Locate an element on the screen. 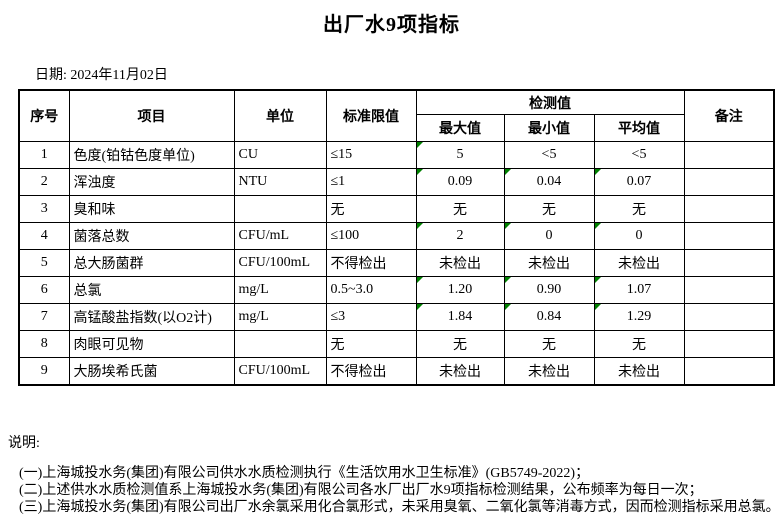  cell-item-name: 臭和味 is located at coordinates (151, 209).